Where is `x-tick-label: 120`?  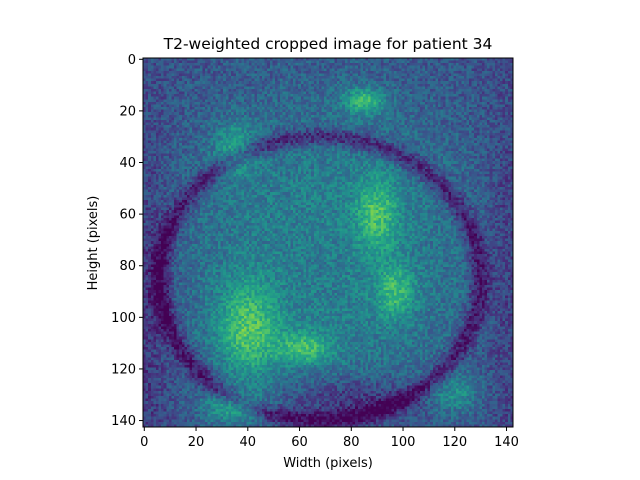
x-tick-label: 120 is located at coordinates (454, 442).